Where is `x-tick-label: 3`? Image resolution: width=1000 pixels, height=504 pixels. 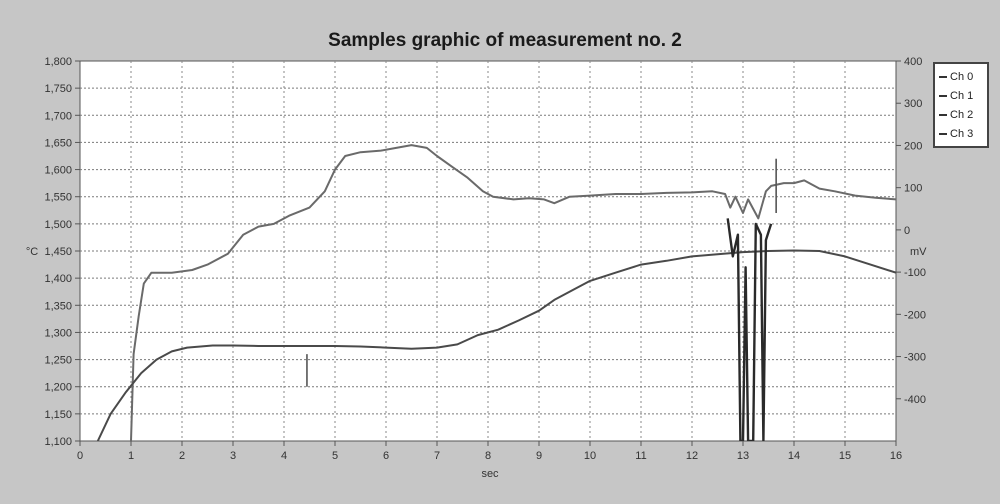
x-tick-label: 3 is located at coordinates (233, 456).